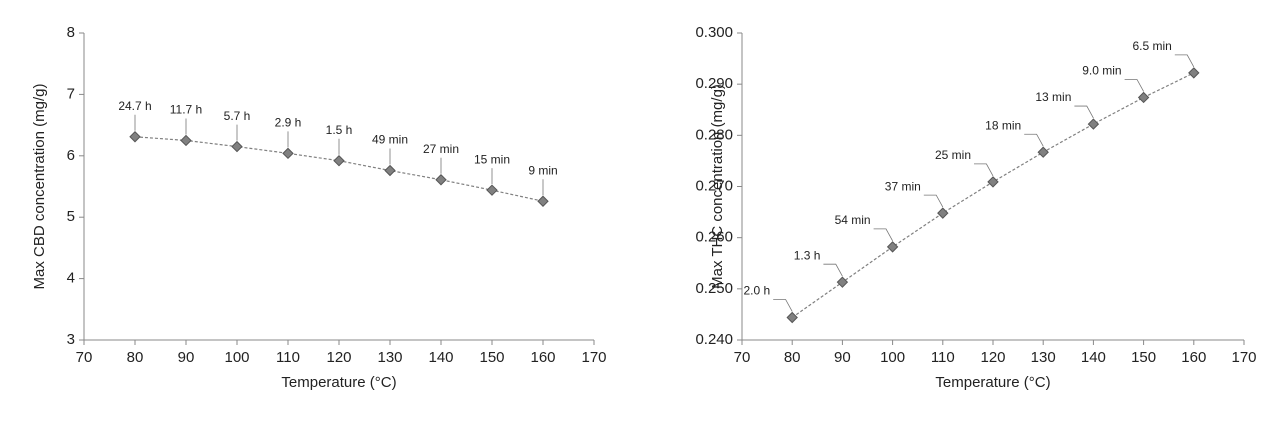  Describe the element at coordinates (71, 278) in the screenshot. I see `y-tick-label: 4` at that location.